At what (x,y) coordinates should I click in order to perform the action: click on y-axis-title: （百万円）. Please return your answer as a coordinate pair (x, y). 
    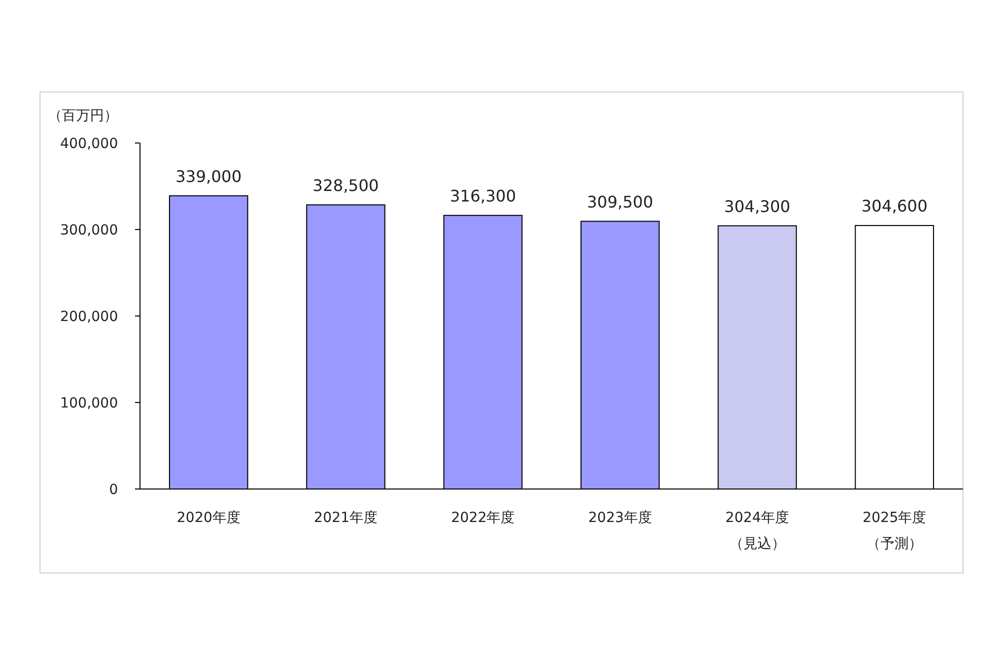
    Looking at the image, I should click on (83, 116).